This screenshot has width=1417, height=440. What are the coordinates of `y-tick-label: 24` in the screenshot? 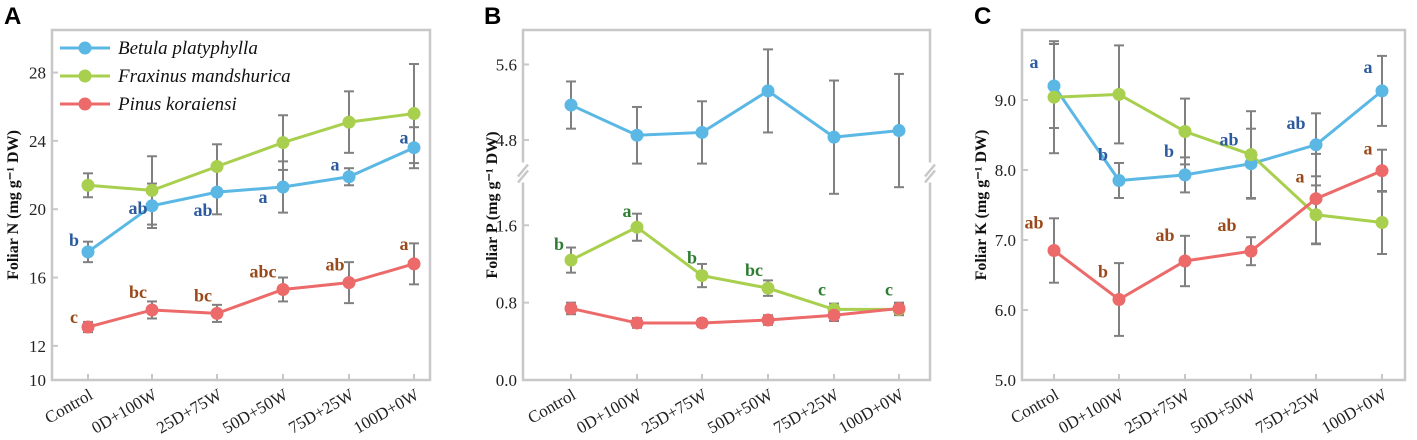 It's located at (38, 141).